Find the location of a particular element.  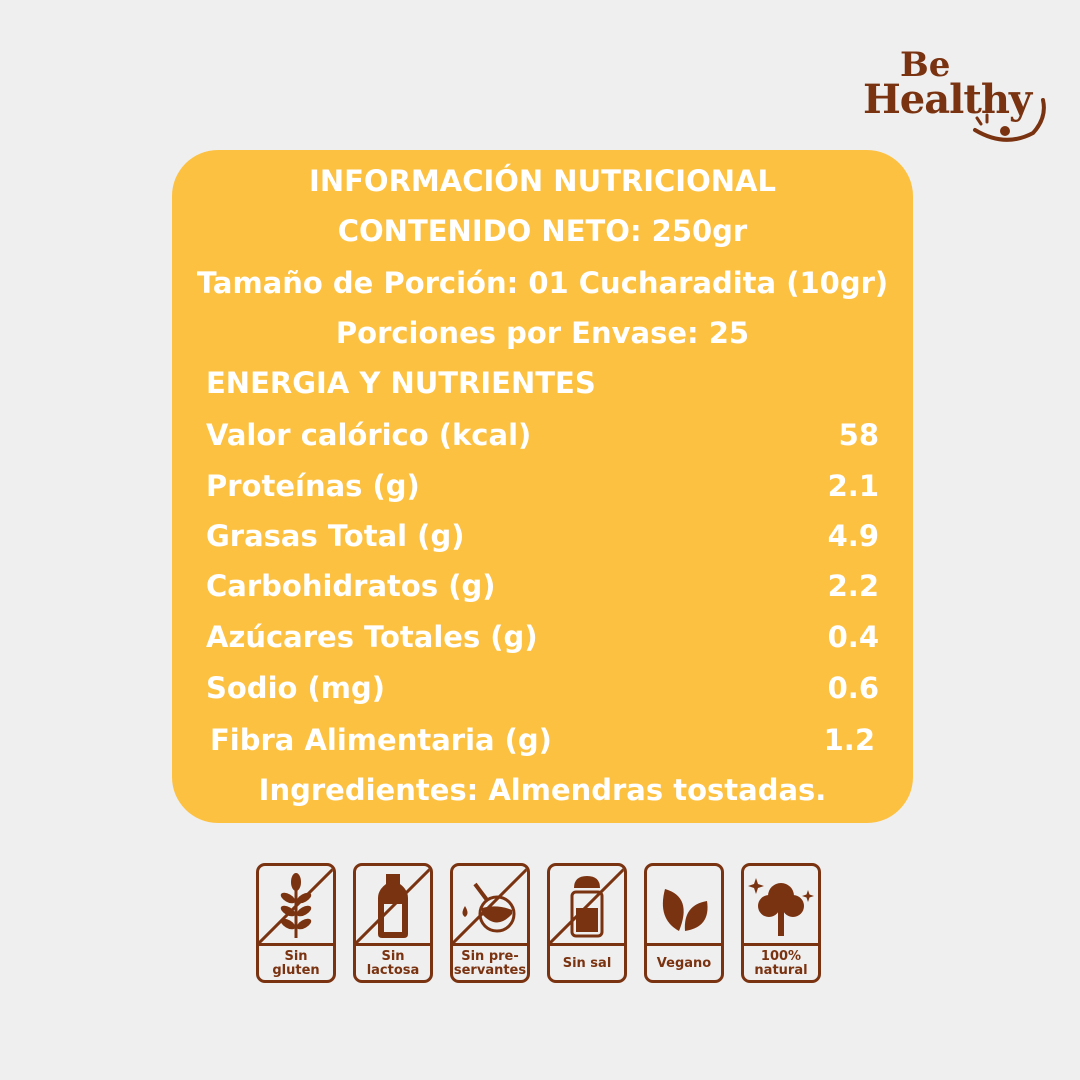

badge-sin-gluten: Sin gluten is located at coordinates (296, 923).